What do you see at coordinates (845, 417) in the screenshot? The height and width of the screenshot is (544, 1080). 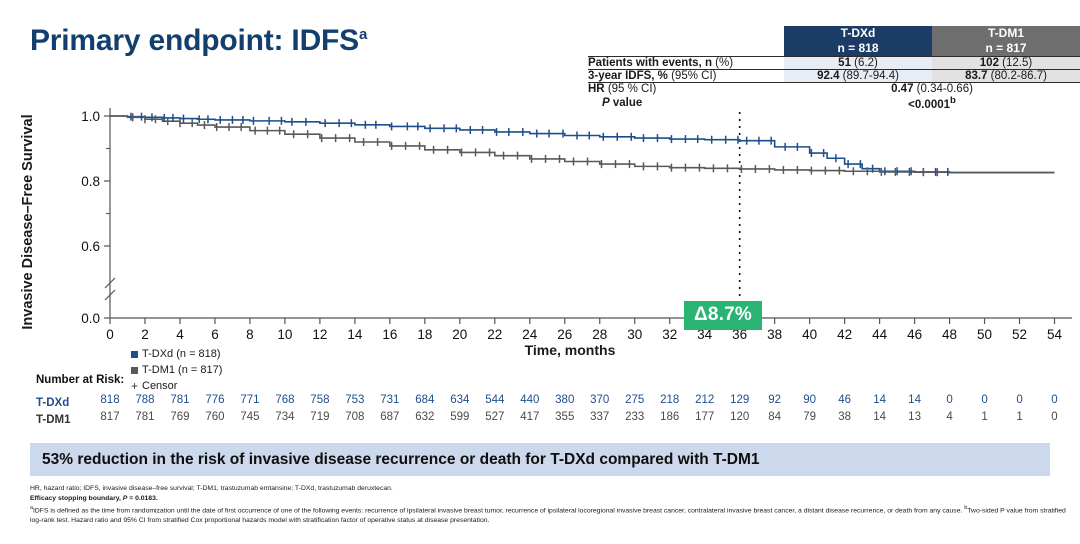 I see `number-at-risk-value: 38` at bounding box center [845, 417].